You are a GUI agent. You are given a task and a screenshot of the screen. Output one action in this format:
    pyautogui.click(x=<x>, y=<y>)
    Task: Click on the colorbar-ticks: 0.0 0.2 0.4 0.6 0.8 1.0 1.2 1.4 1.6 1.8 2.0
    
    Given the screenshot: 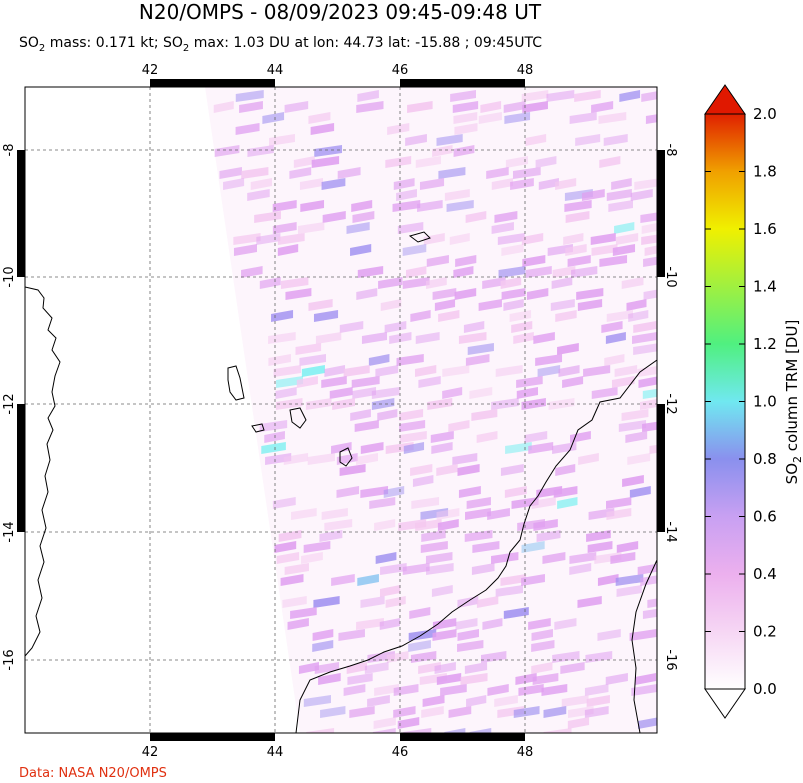 What is the action you would take?
    pyautogui.click(x=741, y=401)
    